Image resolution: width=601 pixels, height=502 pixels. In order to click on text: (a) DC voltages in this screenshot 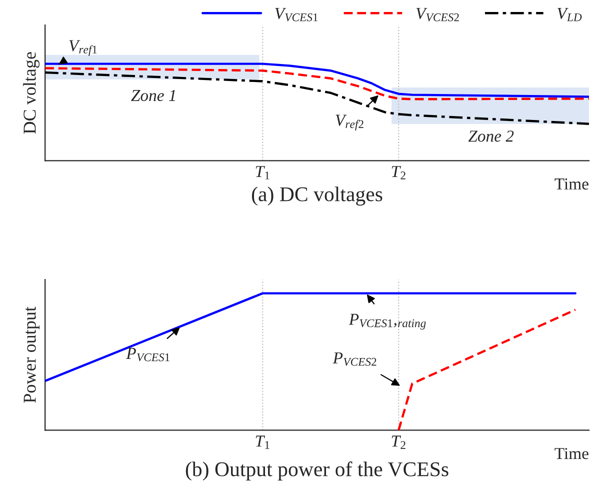, I will do `click(317, 196)`.